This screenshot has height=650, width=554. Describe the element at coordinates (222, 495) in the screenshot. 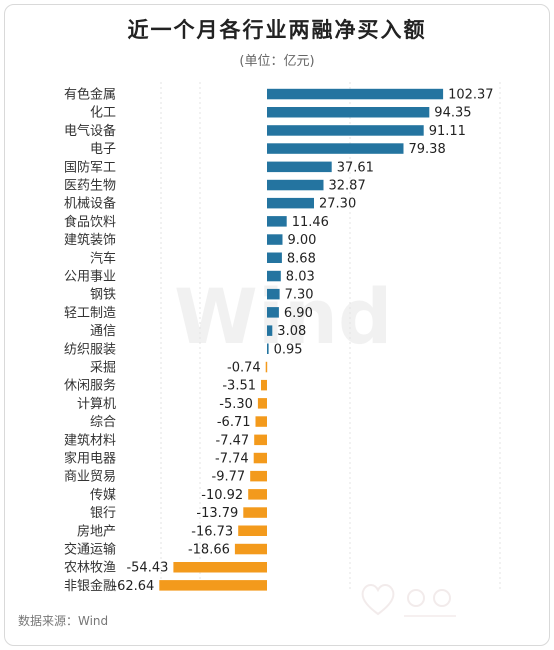

I see `value-label: -10.92` at that location.